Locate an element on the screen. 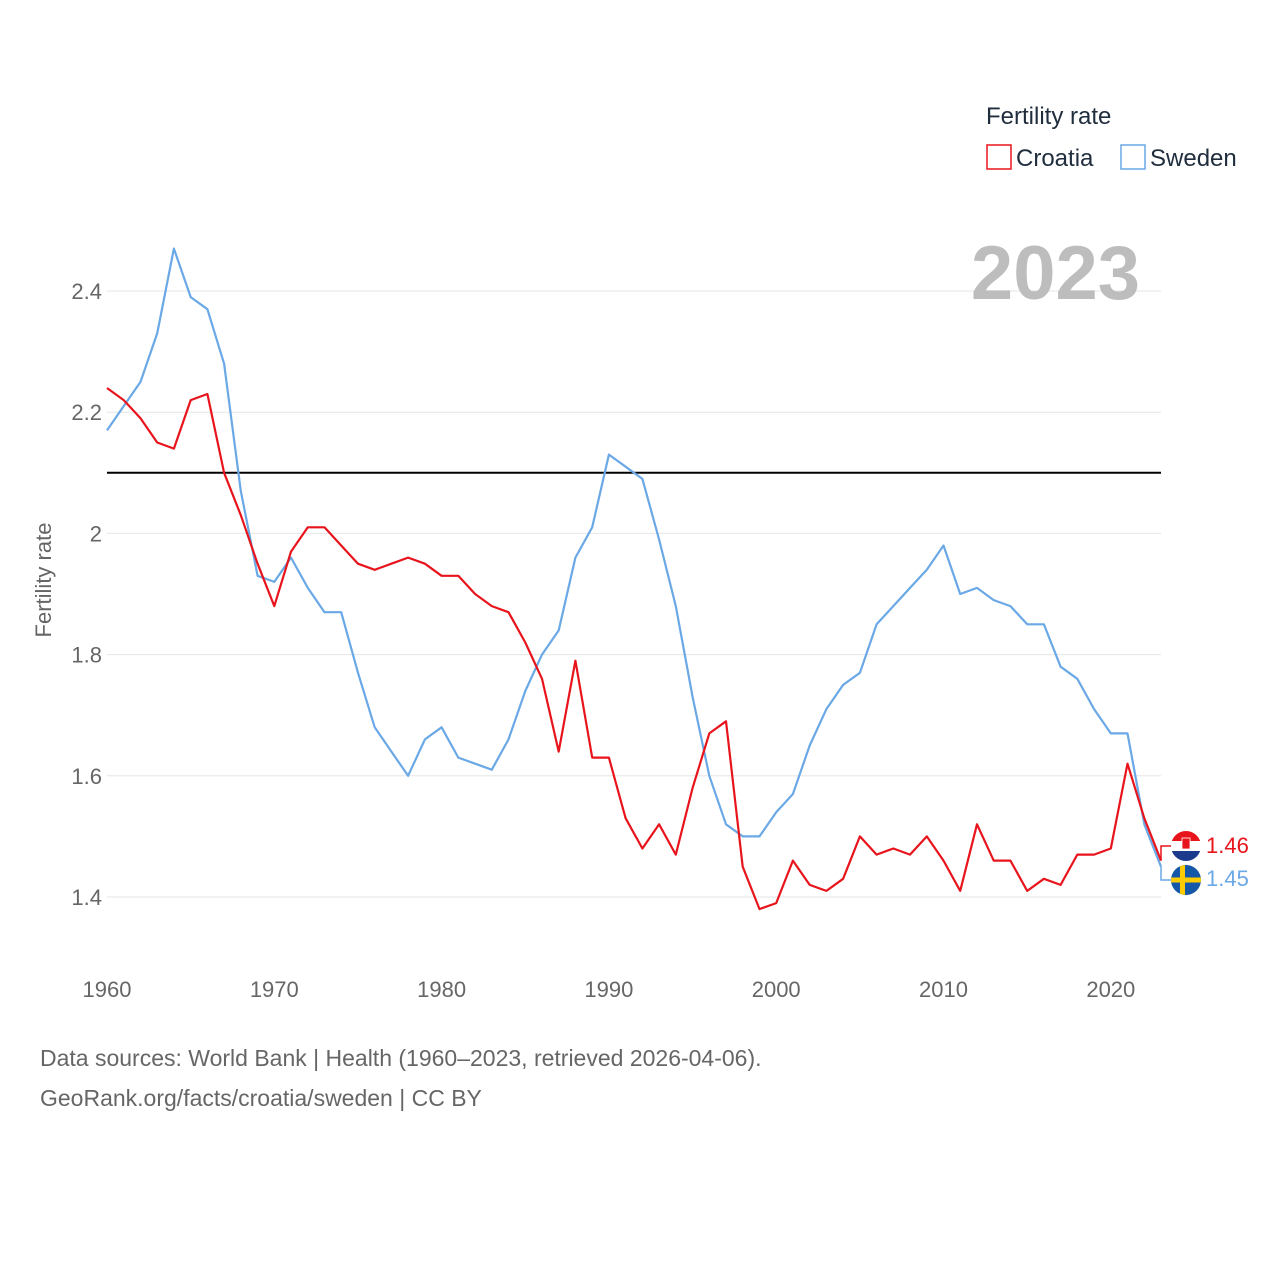 This screenshot has height=1280, width=1280. end-marker-sweden: 1.45 is located at coordinates (1204, 880).